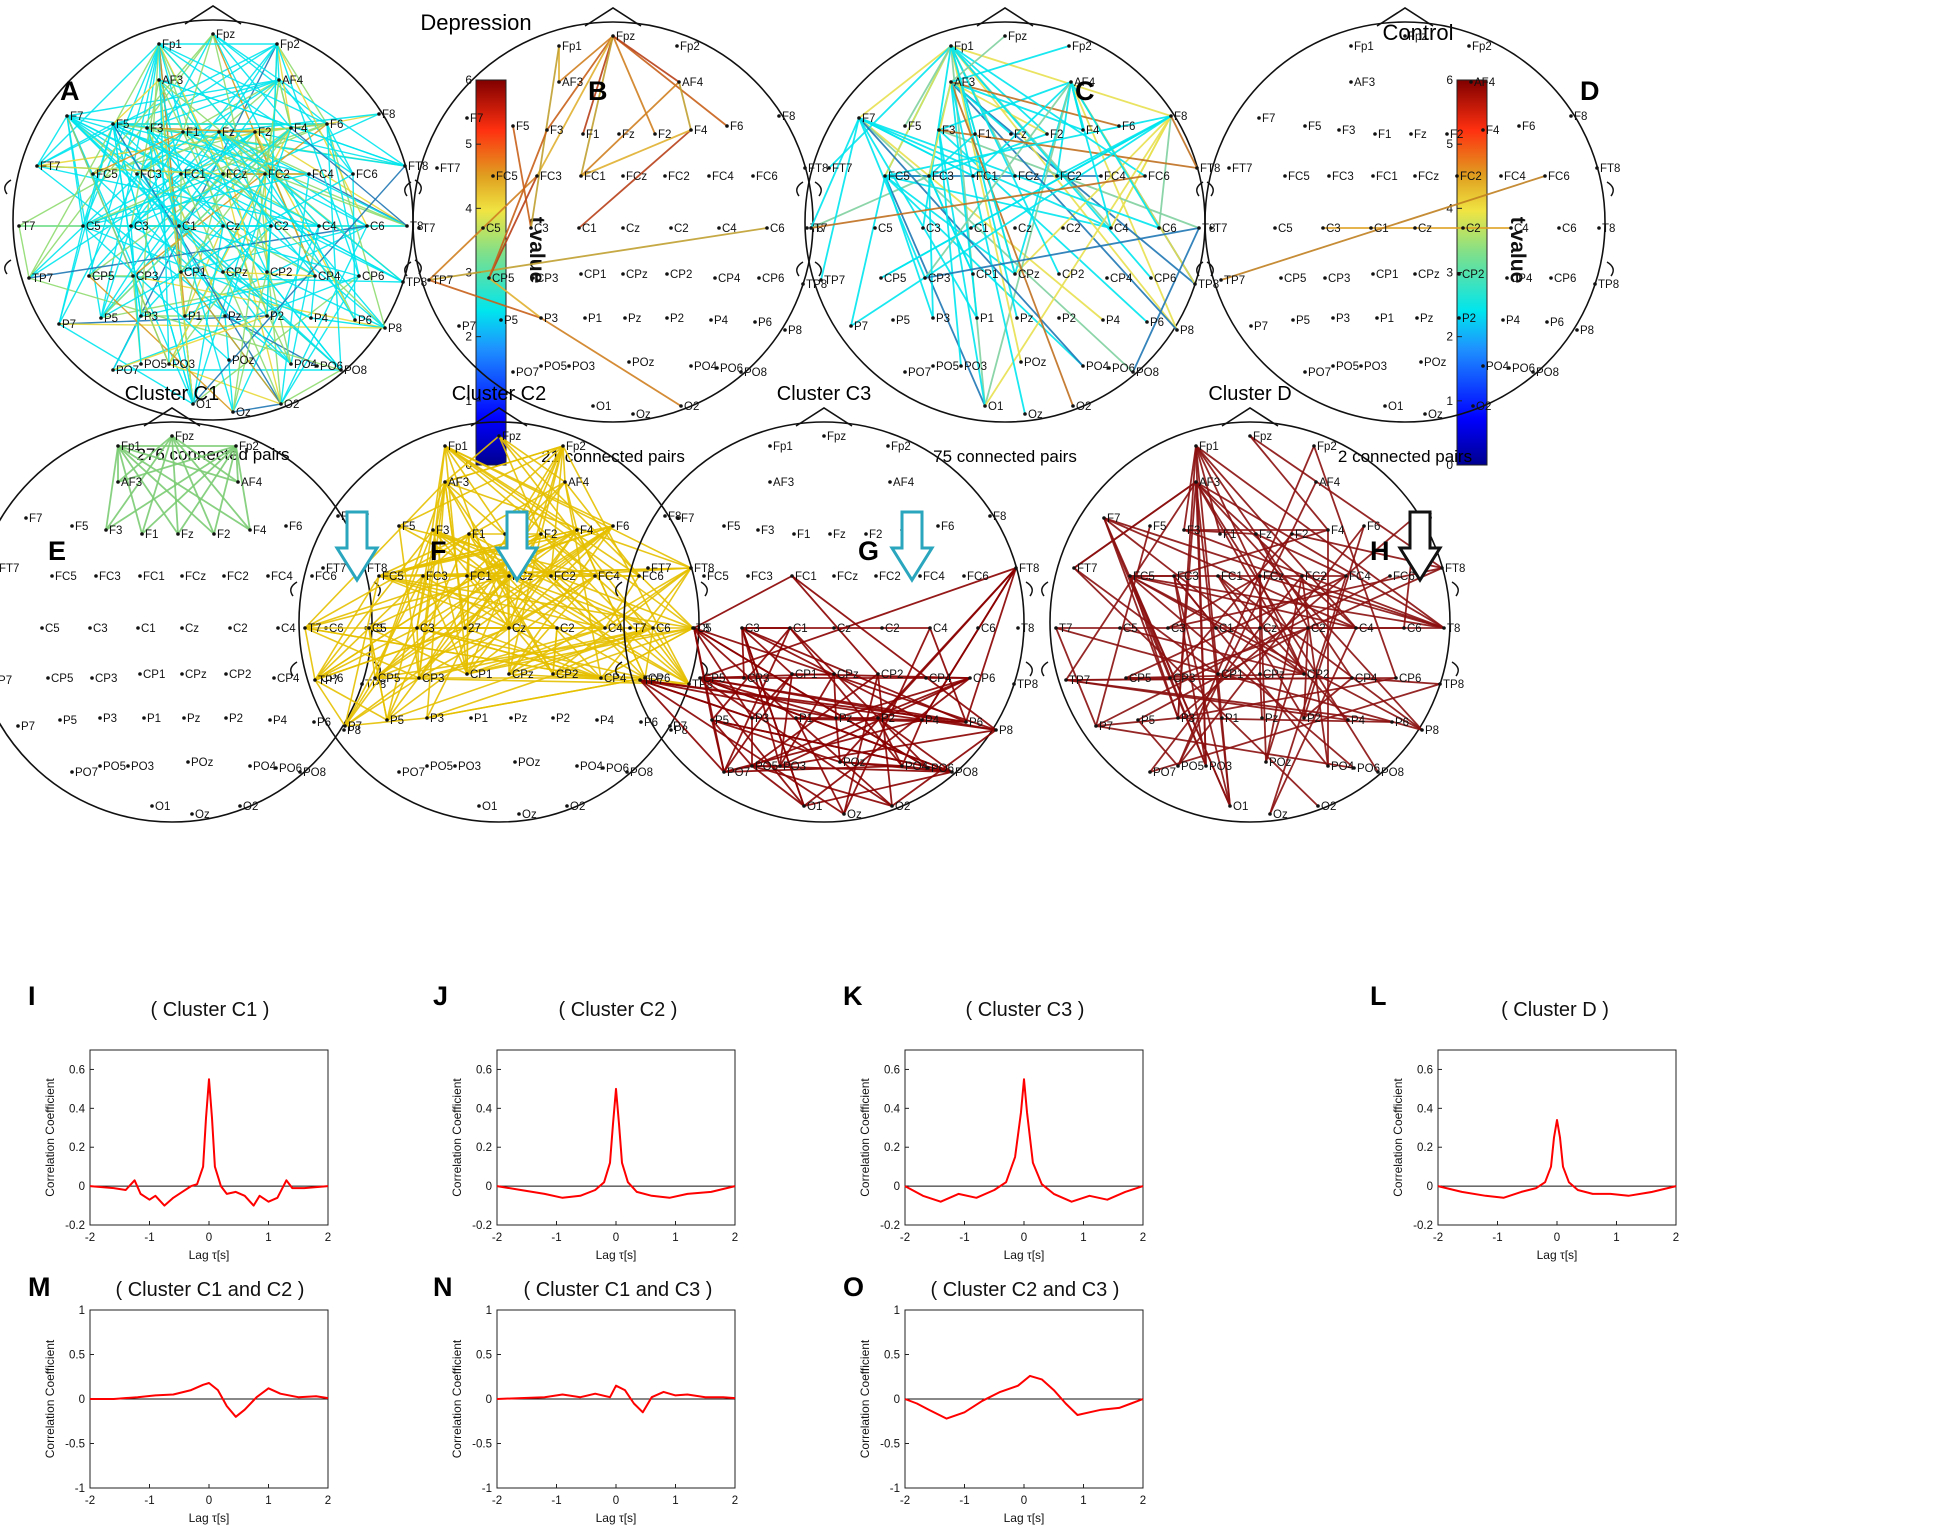 The width and height of the screenshot is (1949, 1533). Describe the element at coordinates (438, 551) in the screenshot. I see `panel-letter-f: F` at that location.